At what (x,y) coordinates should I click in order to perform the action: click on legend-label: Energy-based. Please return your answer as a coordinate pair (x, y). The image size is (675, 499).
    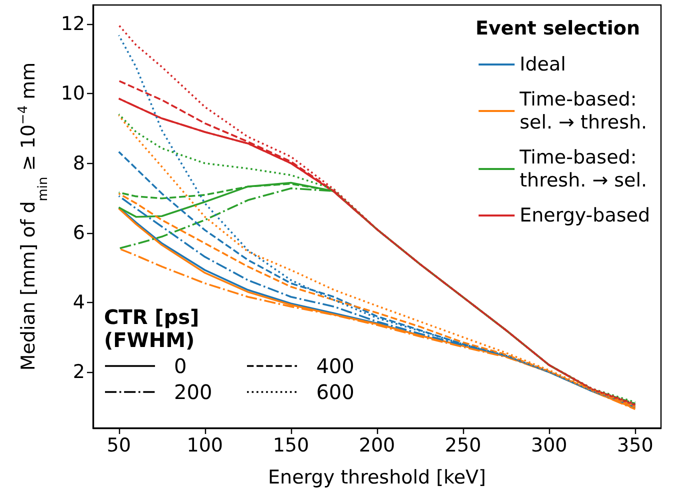
    Looking at the image, I should click on (585, 215).